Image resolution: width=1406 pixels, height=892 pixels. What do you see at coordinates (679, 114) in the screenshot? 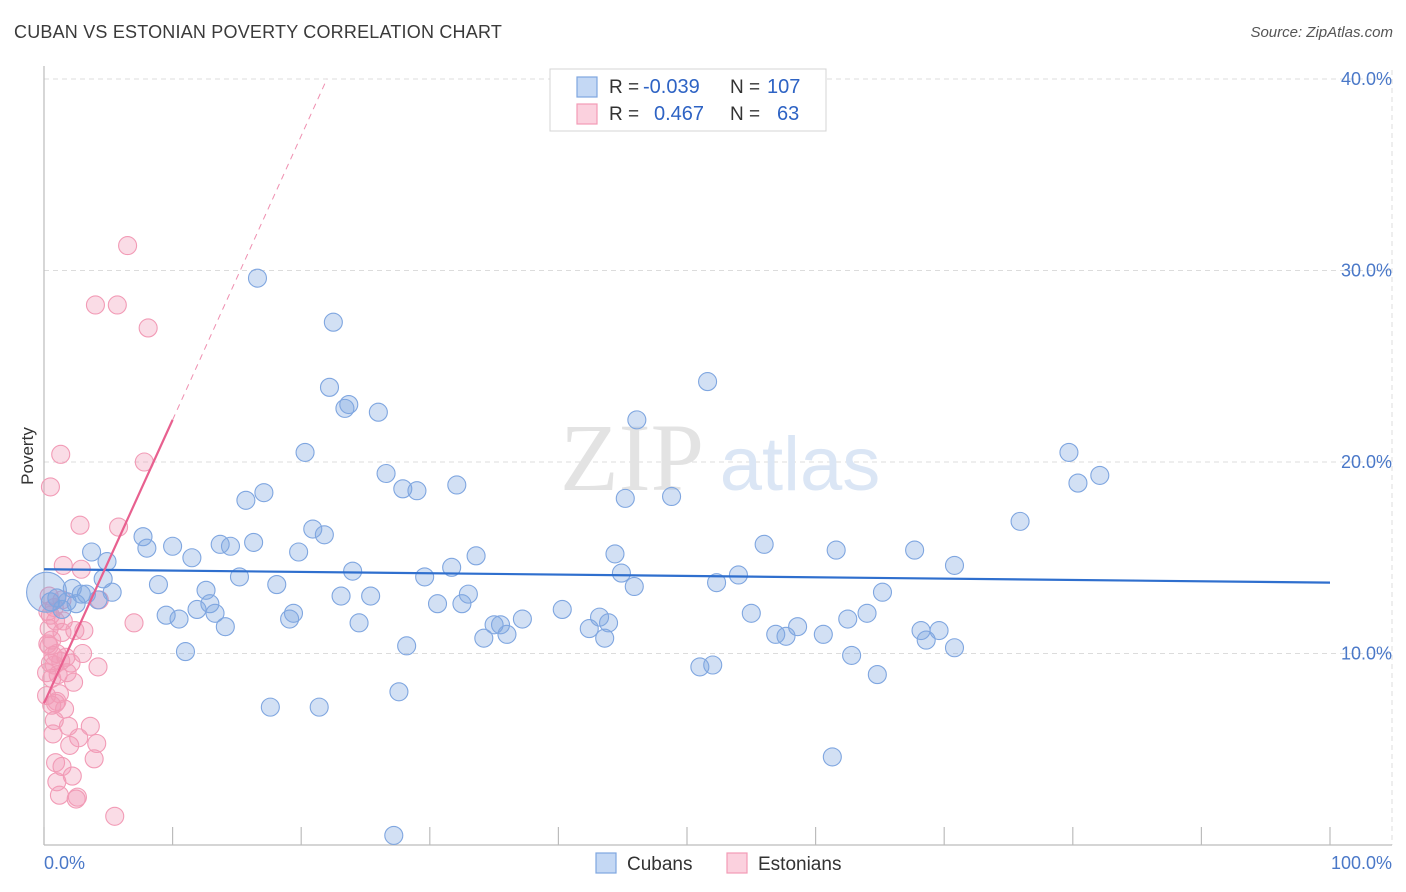
I see `estonians-r-value: 0.467` at bounding box center [679, 114].